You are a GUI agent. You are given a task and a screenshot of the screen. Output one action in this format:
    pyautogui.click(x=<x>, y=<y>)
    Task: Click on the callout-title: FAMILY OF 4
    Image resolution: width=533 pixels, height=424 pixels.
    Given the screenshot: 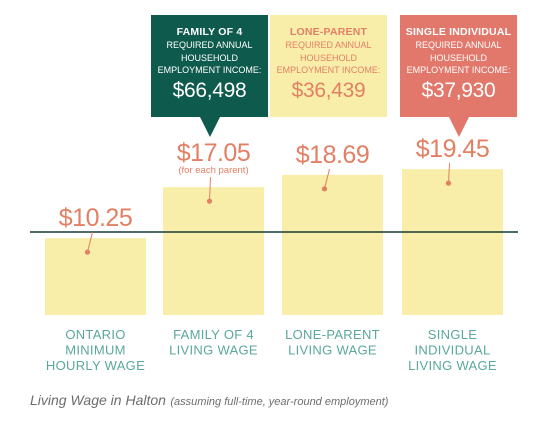 What is the action you would take?
    pyautogui.click(x=209, y=32)
    